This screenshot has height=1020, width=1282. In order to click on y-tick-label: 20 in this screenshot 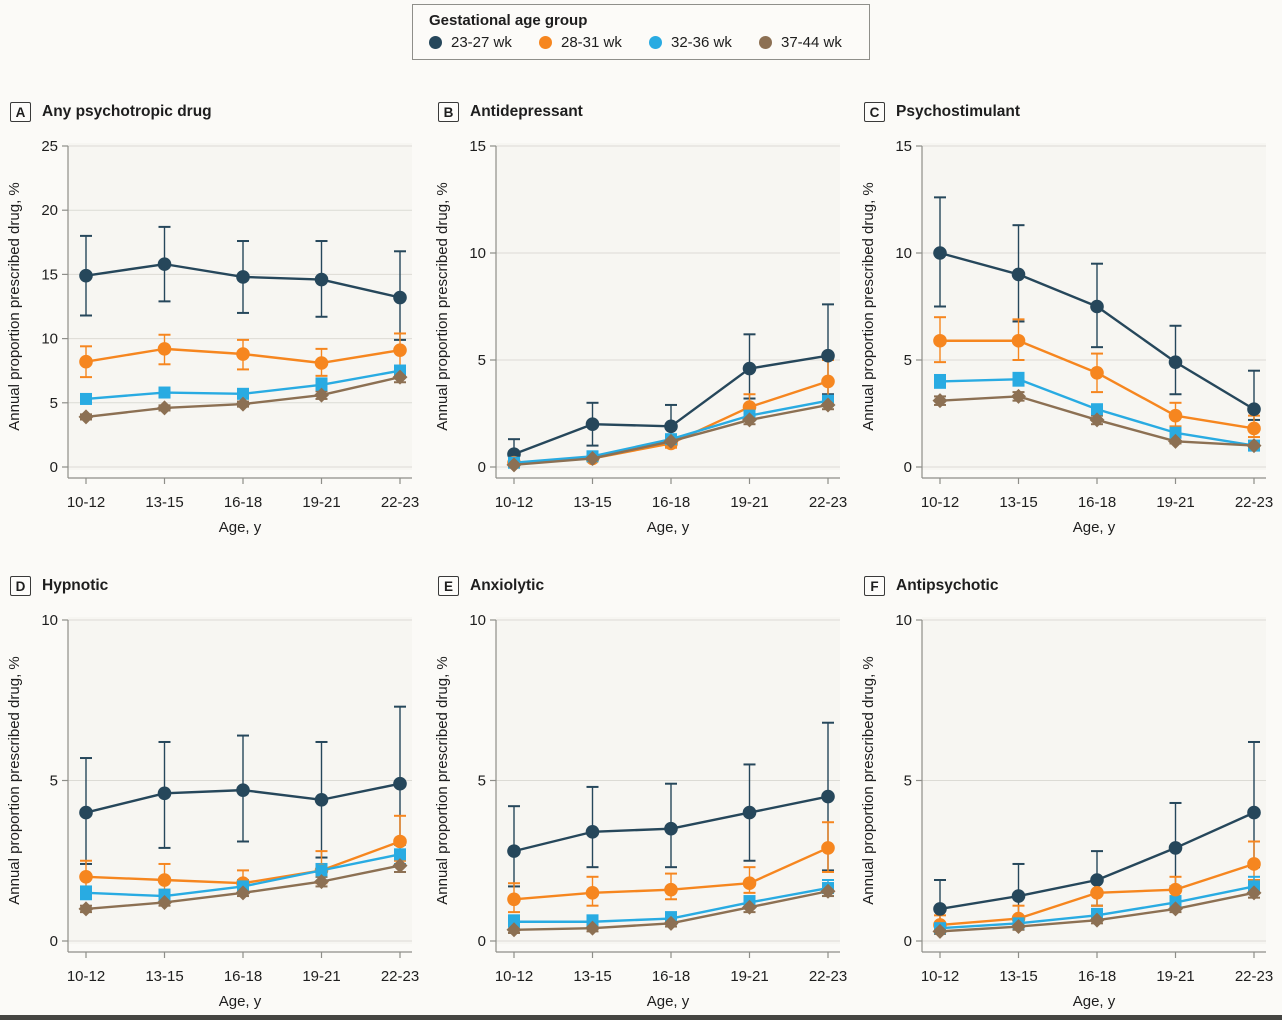, I will do `click(49, 210)`.